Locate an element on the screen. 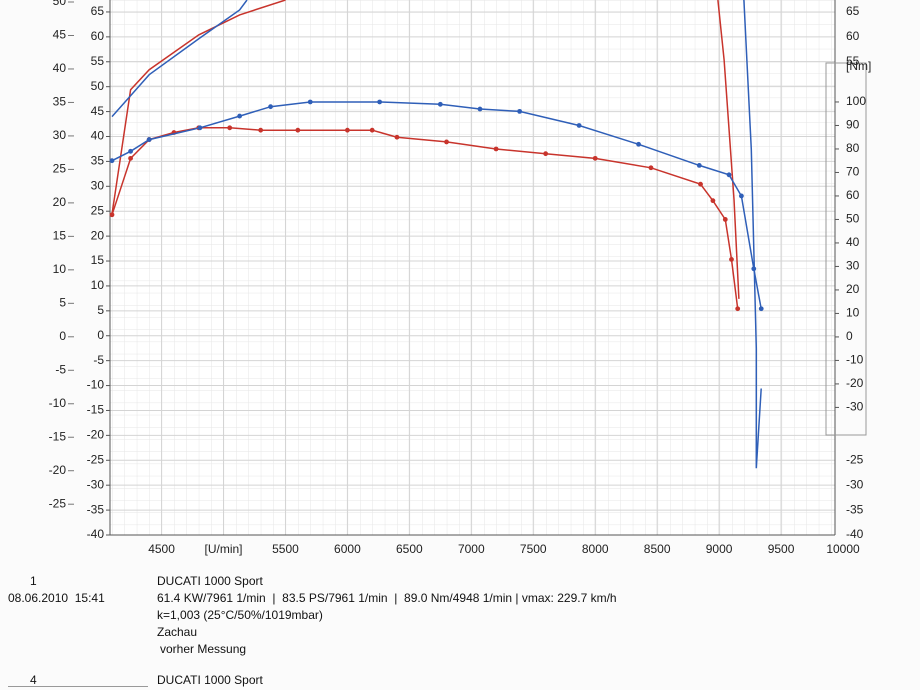  y3-tick-label: 45 is located at coordinates (60, 35).